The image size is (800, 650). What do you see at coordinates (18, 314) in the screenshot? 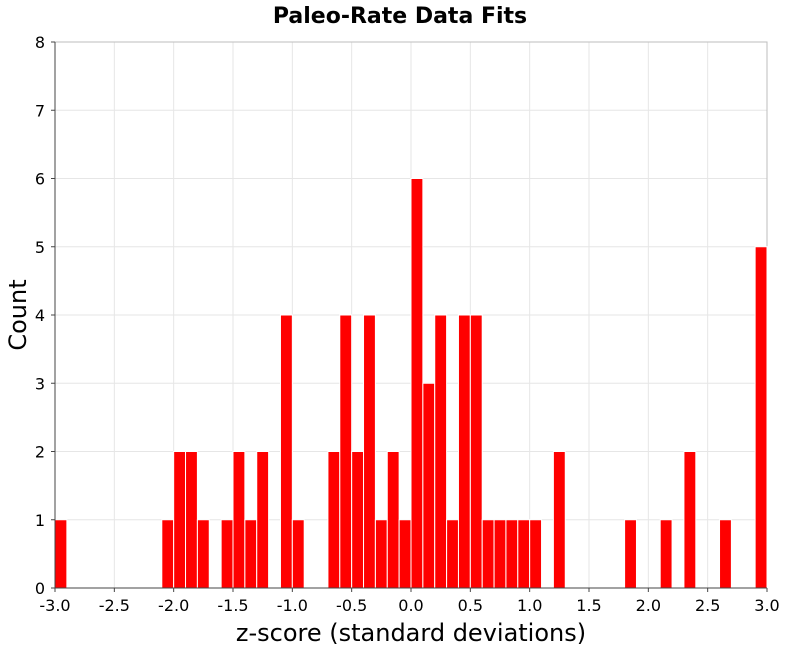
I see `y-axis-title: Count` at bounding box center [18, 314].